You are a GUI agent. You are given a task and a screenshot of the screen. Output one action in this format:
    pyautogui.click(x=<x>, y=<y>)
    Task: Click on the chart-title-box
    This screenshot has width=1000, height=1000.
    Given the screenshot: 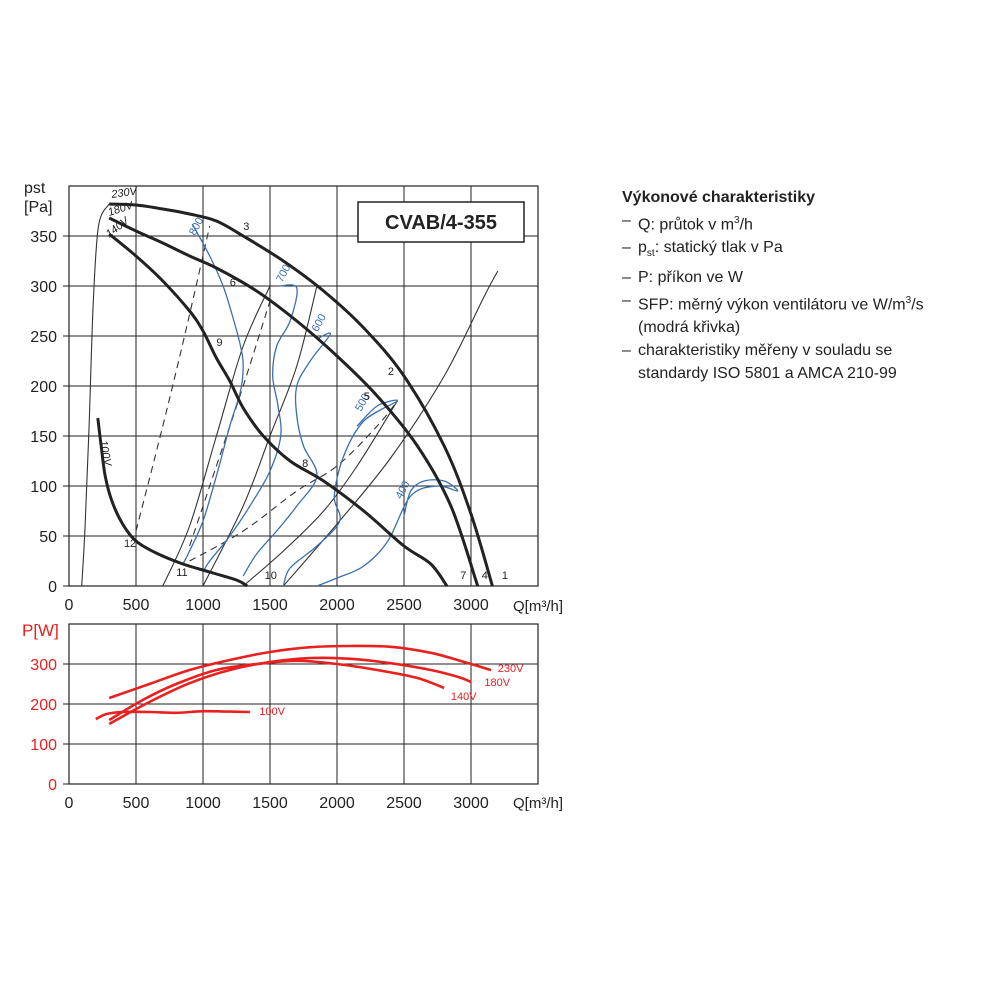 What is the action you would take?
    pyautogui.click(x=441, y=222)
    